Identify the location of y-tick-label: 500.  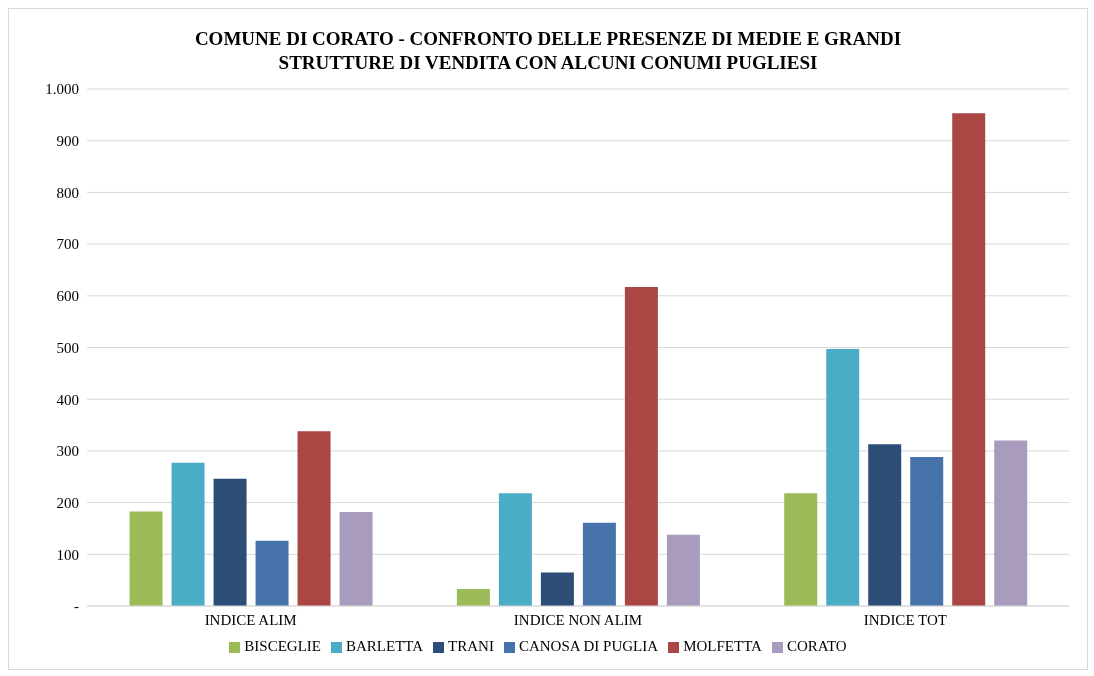
(67, 347).